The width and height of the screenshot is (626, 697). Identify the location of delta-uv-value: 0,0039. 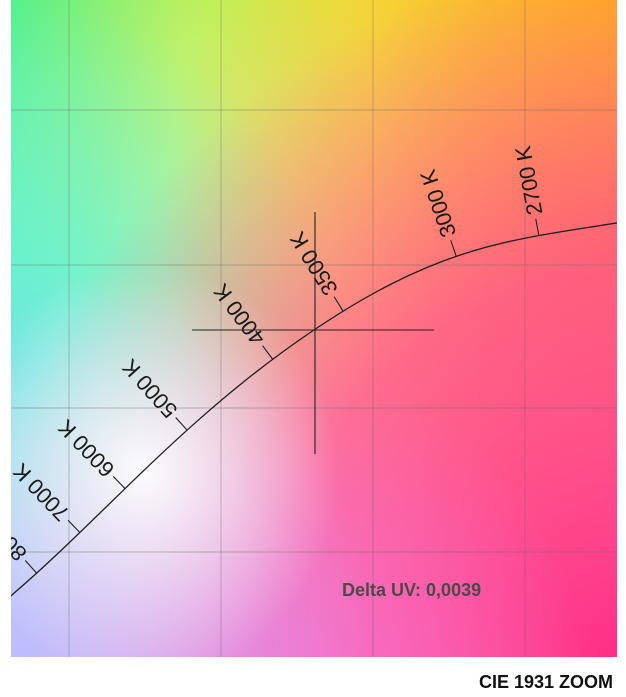
(454, 590).